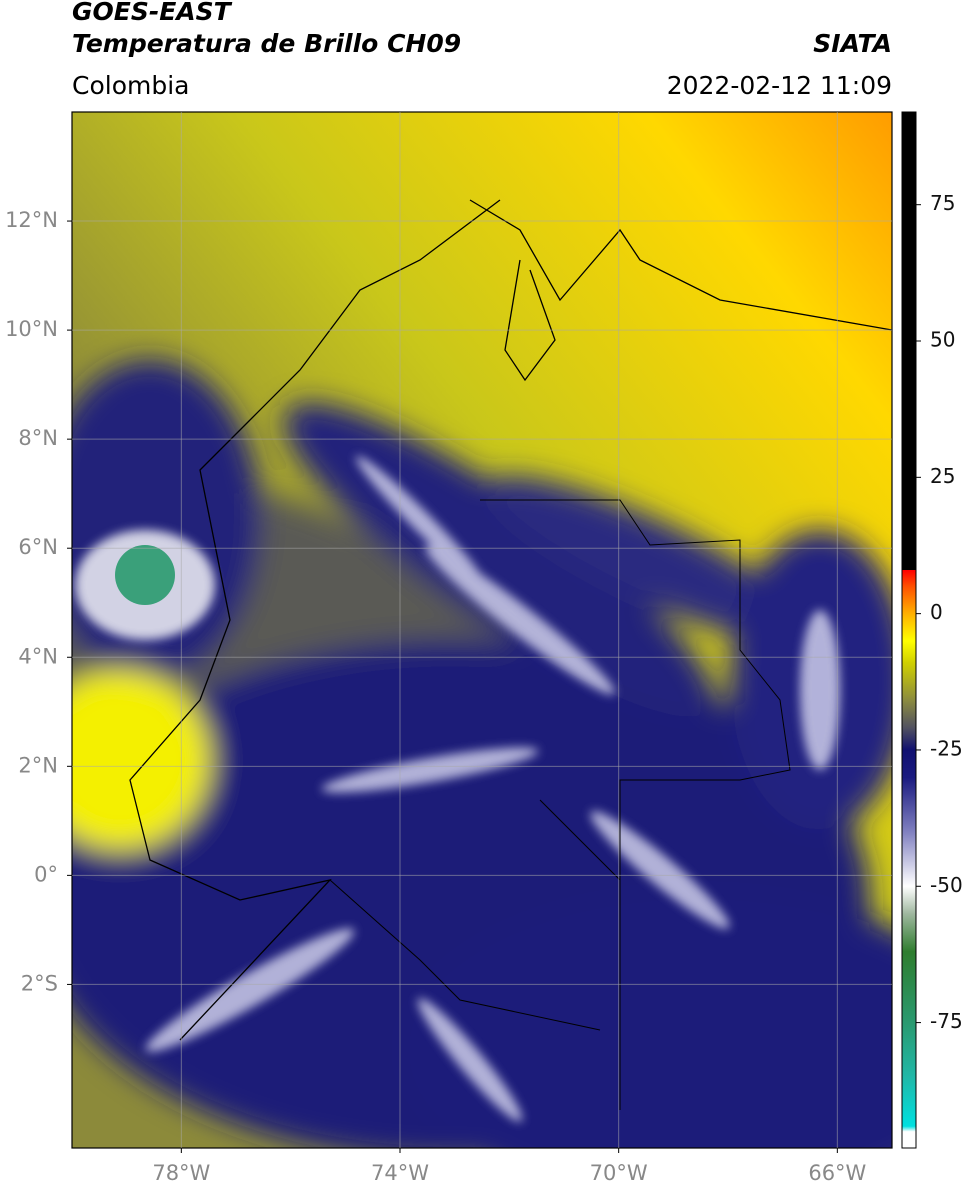 This screenshot has height=1190, width=966. What do you see at coordinates (942, 476) in the screenshot?
I see `colorbar-tick-label: 25` at bounding box center [942, 476].